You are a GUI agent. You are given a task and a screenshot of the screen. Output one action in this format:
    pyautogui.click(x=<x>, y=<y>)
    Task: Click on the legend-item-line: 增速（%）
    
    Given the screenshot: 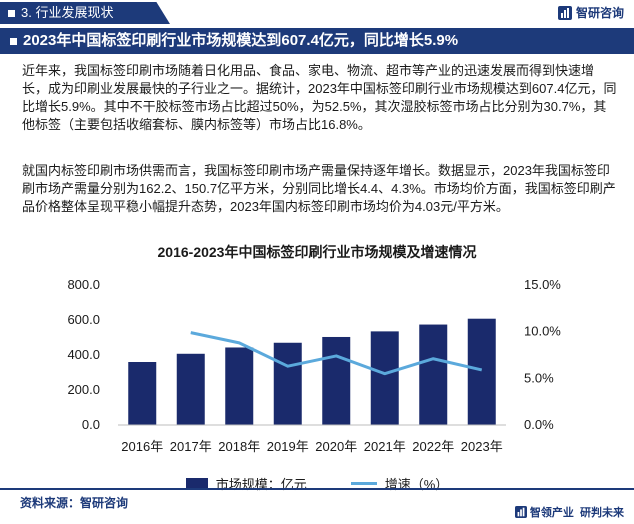 What is the action you would take?
    pyautogui.click(x=399, y=483)
    